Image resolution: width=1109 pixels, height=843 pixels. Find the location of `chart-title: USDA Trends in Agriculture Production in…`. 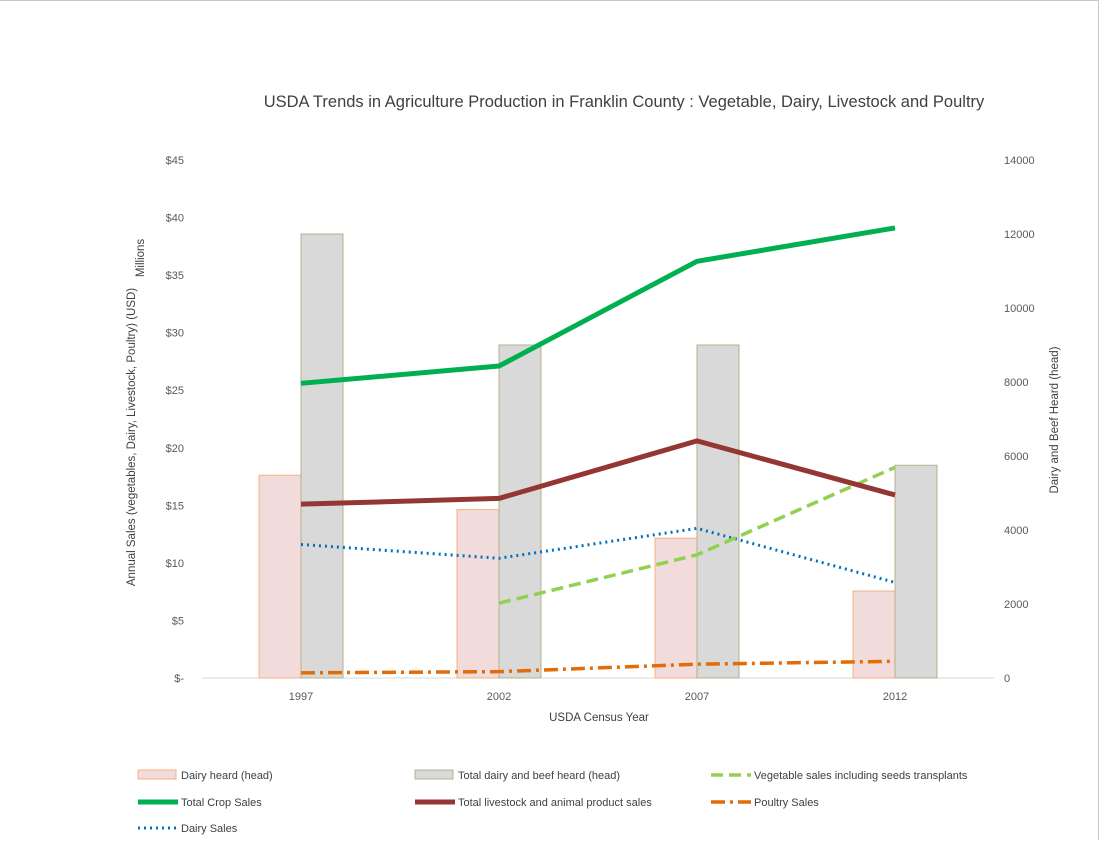

chart-title: USDA Trends in Agriculture Production in… is located at coordinates (624, 102).